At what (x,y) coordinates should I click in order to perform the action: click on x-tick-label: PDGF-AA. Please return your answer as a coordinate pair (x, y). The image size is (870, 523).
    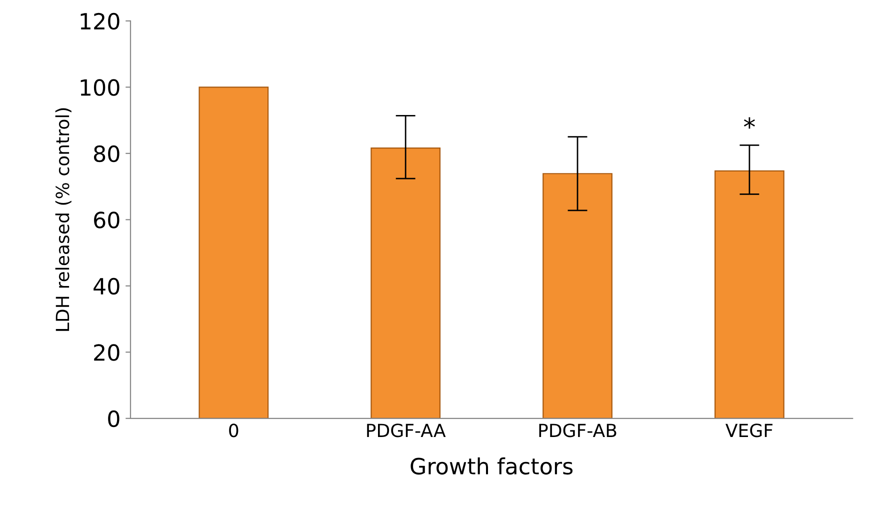
    Looking at the image, I should click on (406, 431).